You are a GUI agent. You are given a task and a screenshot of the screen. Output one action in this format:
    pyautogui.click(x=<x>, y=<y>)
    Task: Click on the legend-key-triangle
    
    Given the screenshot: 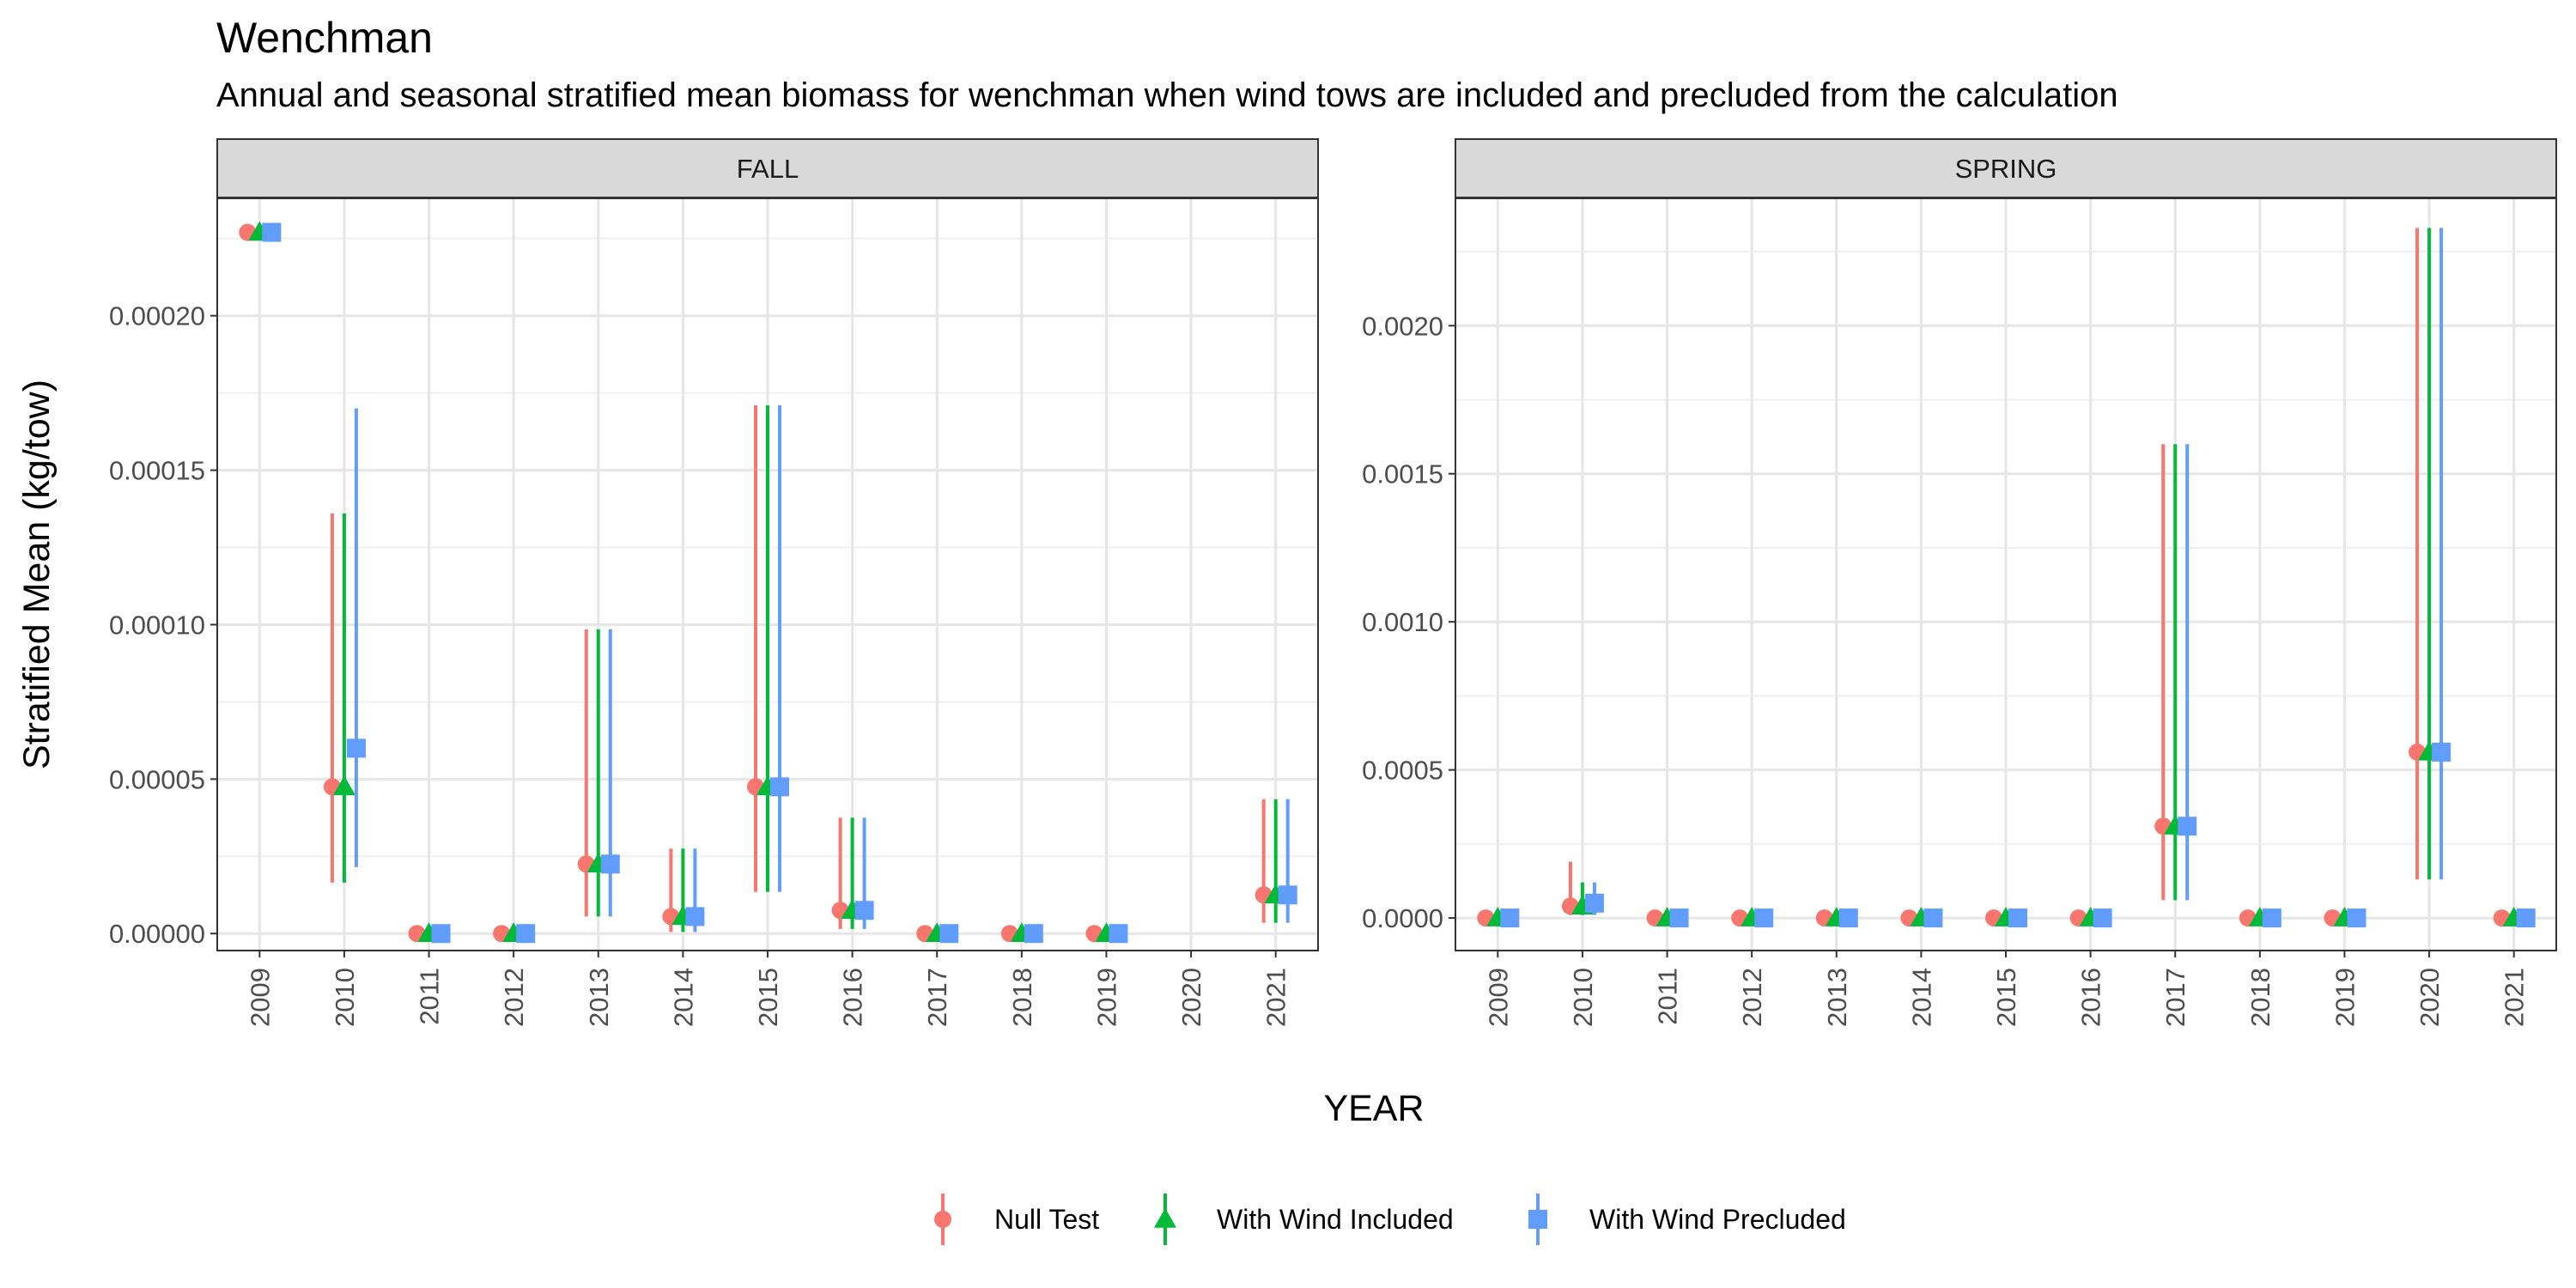 What is the action you would take?
    pyautogui.click(x=1165, y=1218)
    